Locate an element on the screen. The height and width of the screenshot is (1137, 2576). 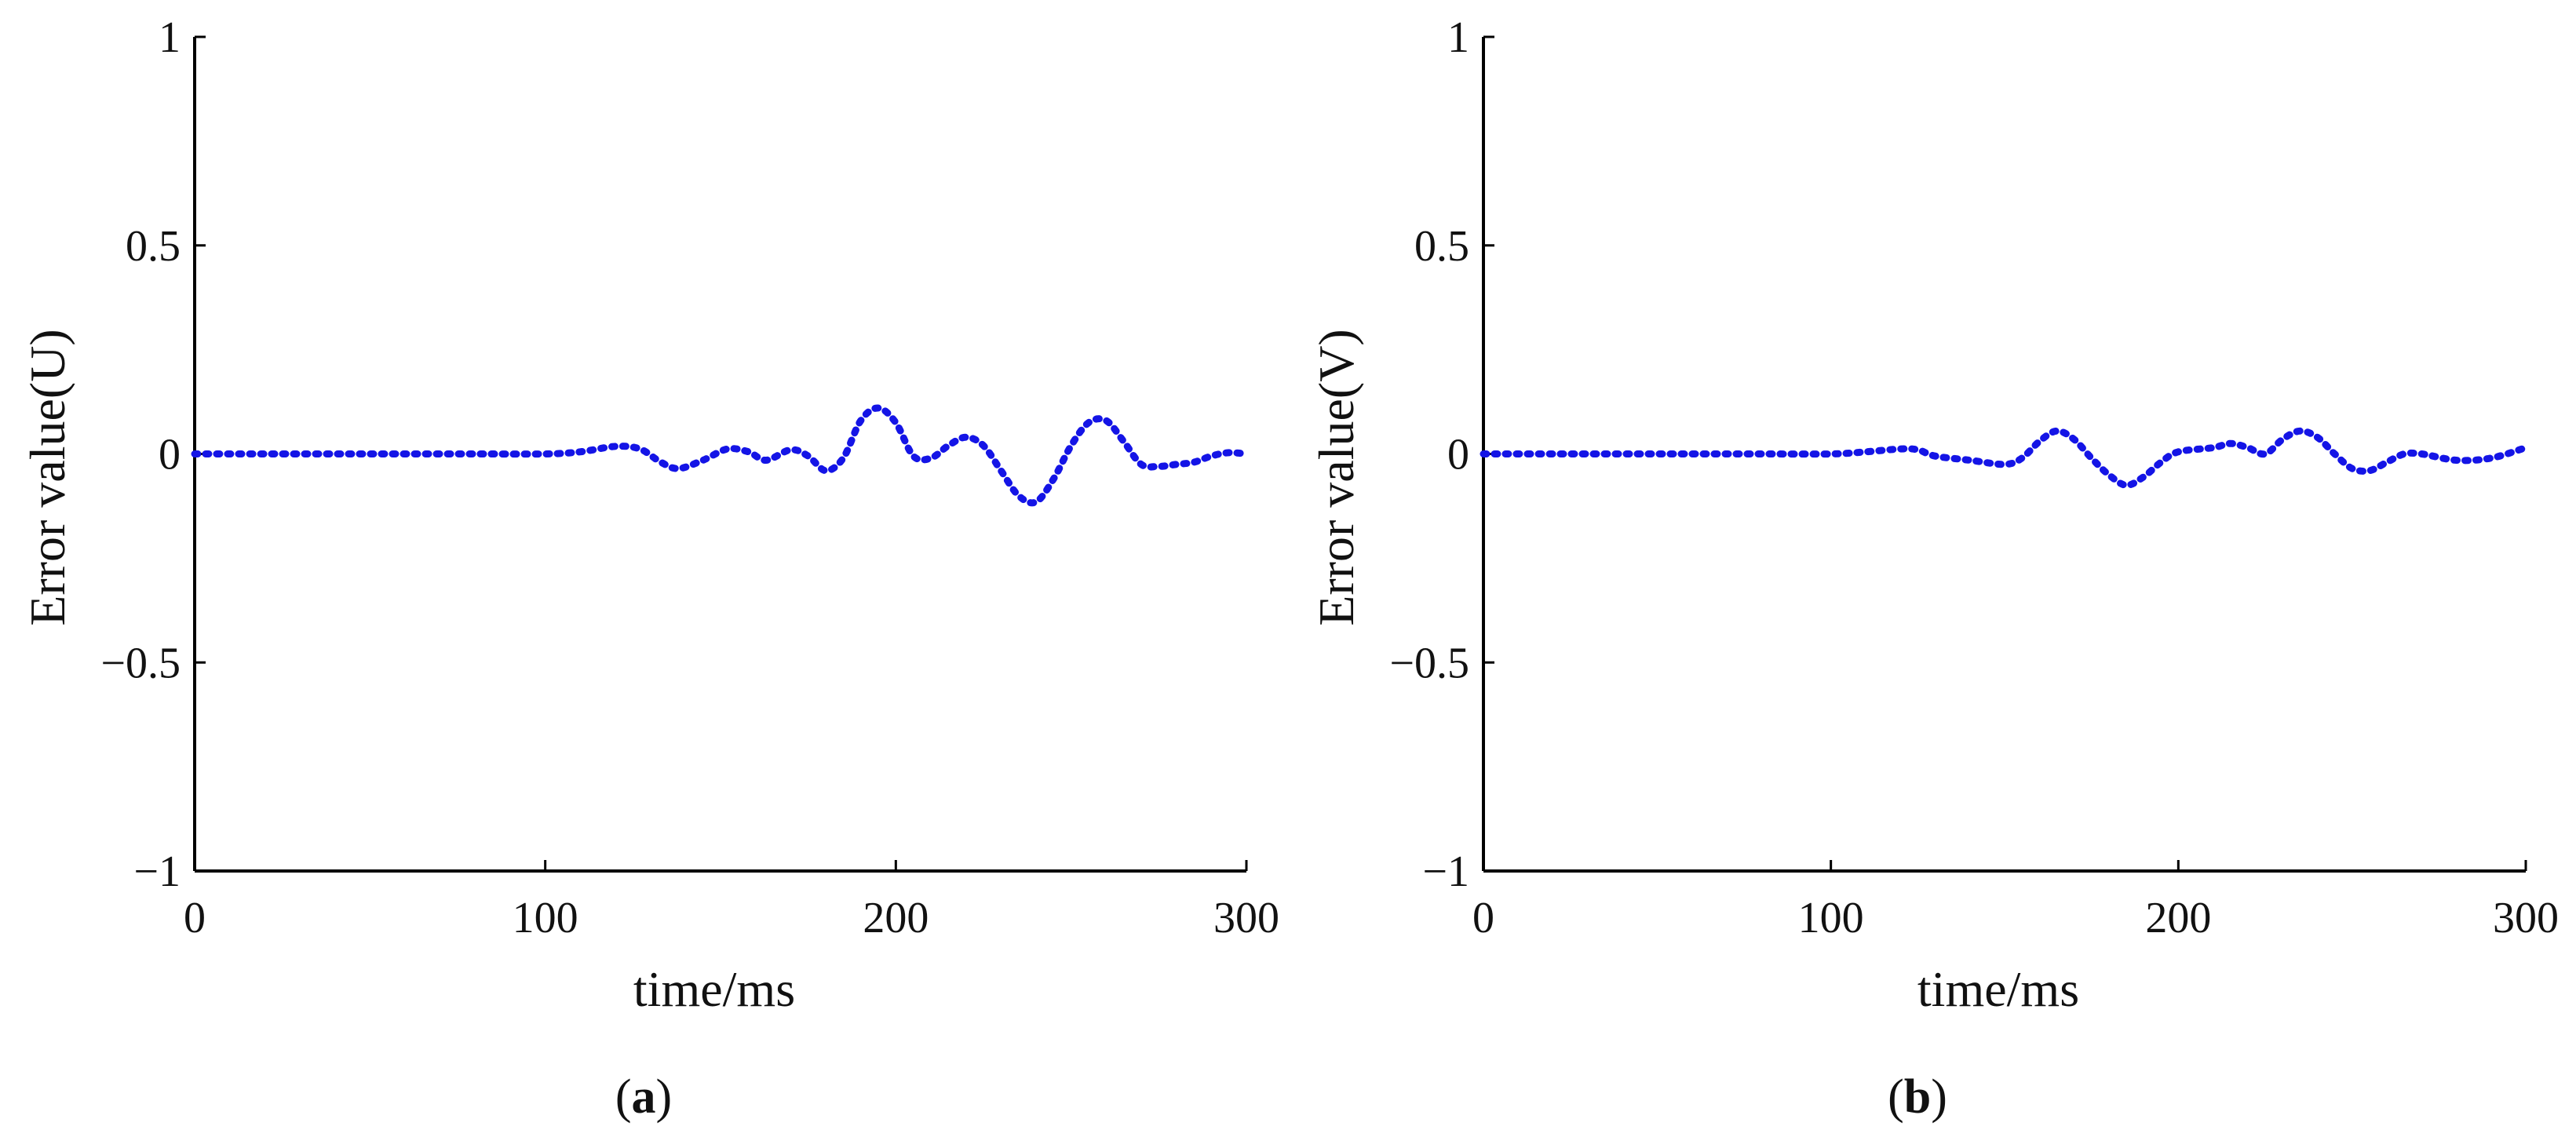
panel-label: (b) is located at coordinates (1917, 1097).